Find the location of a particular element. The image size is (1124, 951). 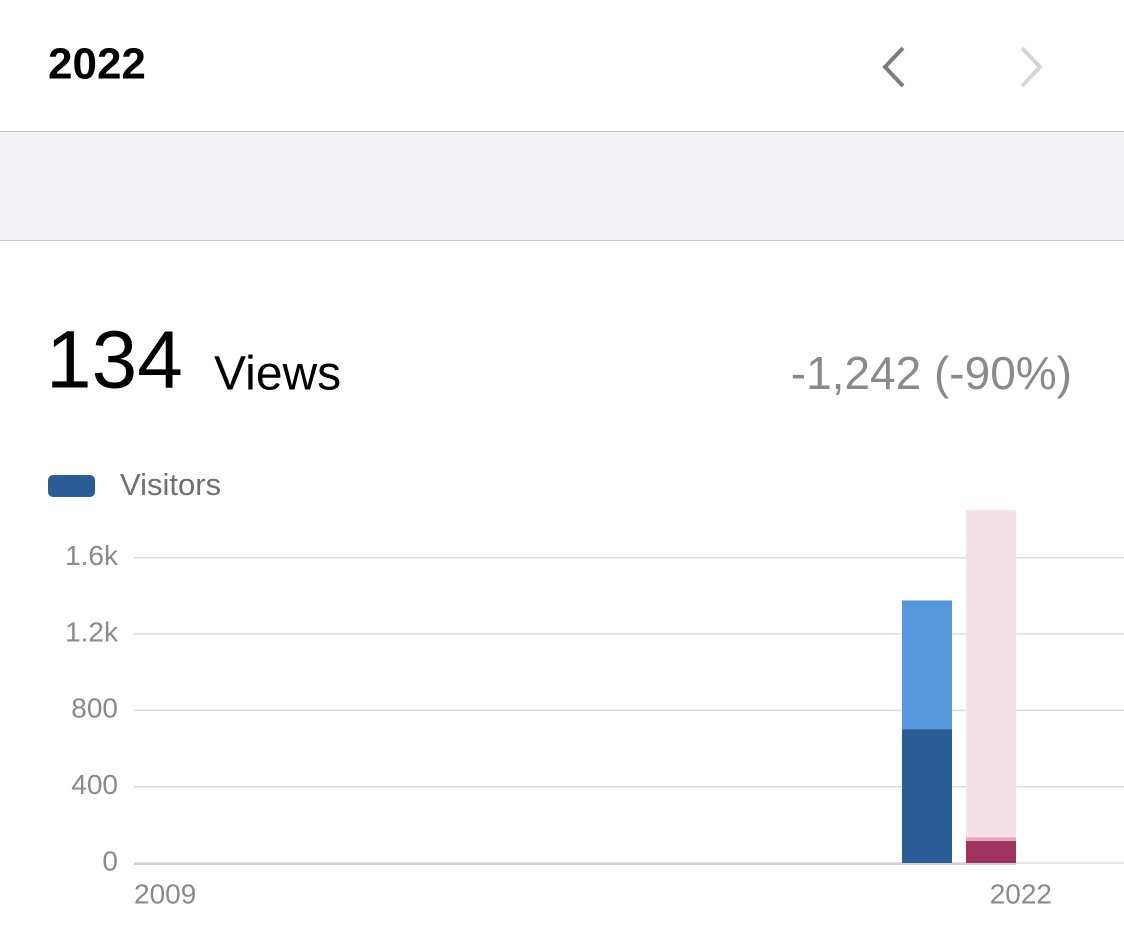

y-tick-label: 400 is located at coordinates (94, 784).